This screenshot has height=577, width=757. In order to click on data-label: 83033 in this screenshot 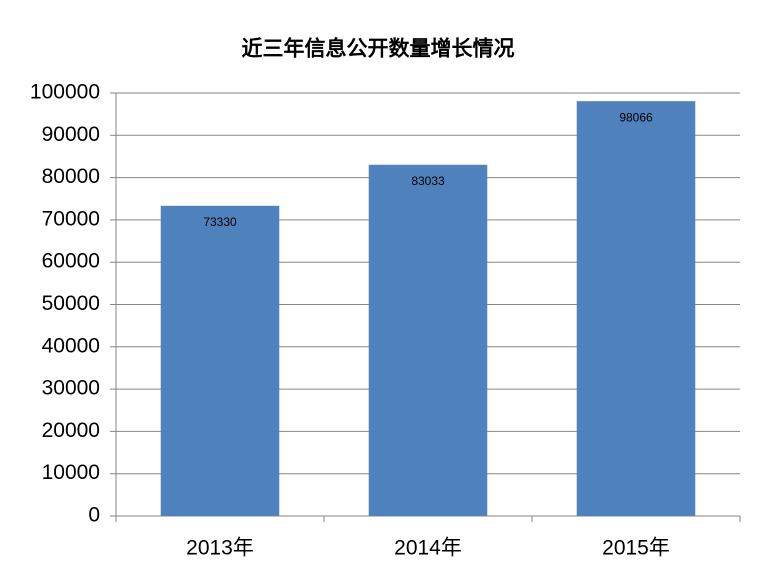, I will do `click(428, 181)`.